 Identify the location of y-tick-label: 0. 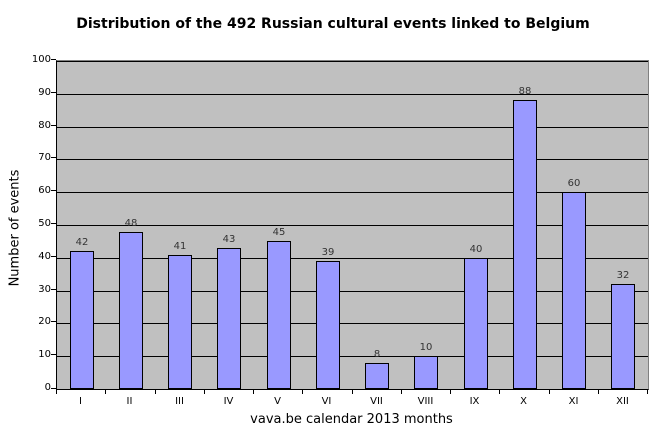
(47, 387).